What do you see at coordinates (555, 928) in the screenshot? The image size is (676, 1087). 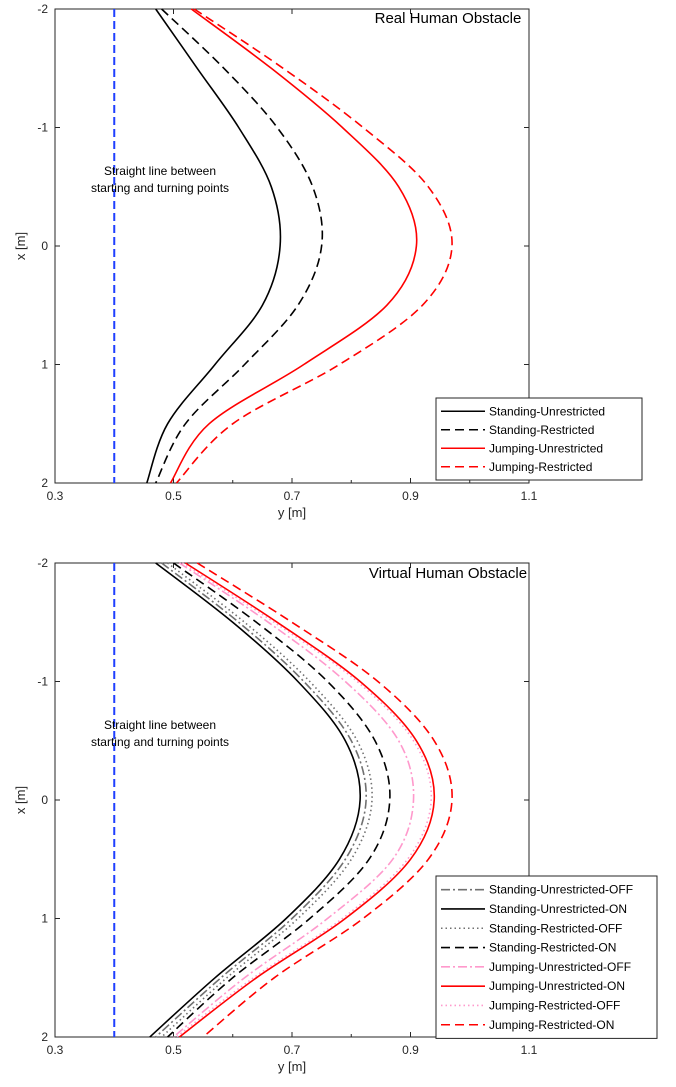 I see `legend-entry: Standing-Restricted-OFF` at bounding box center [555, 928].